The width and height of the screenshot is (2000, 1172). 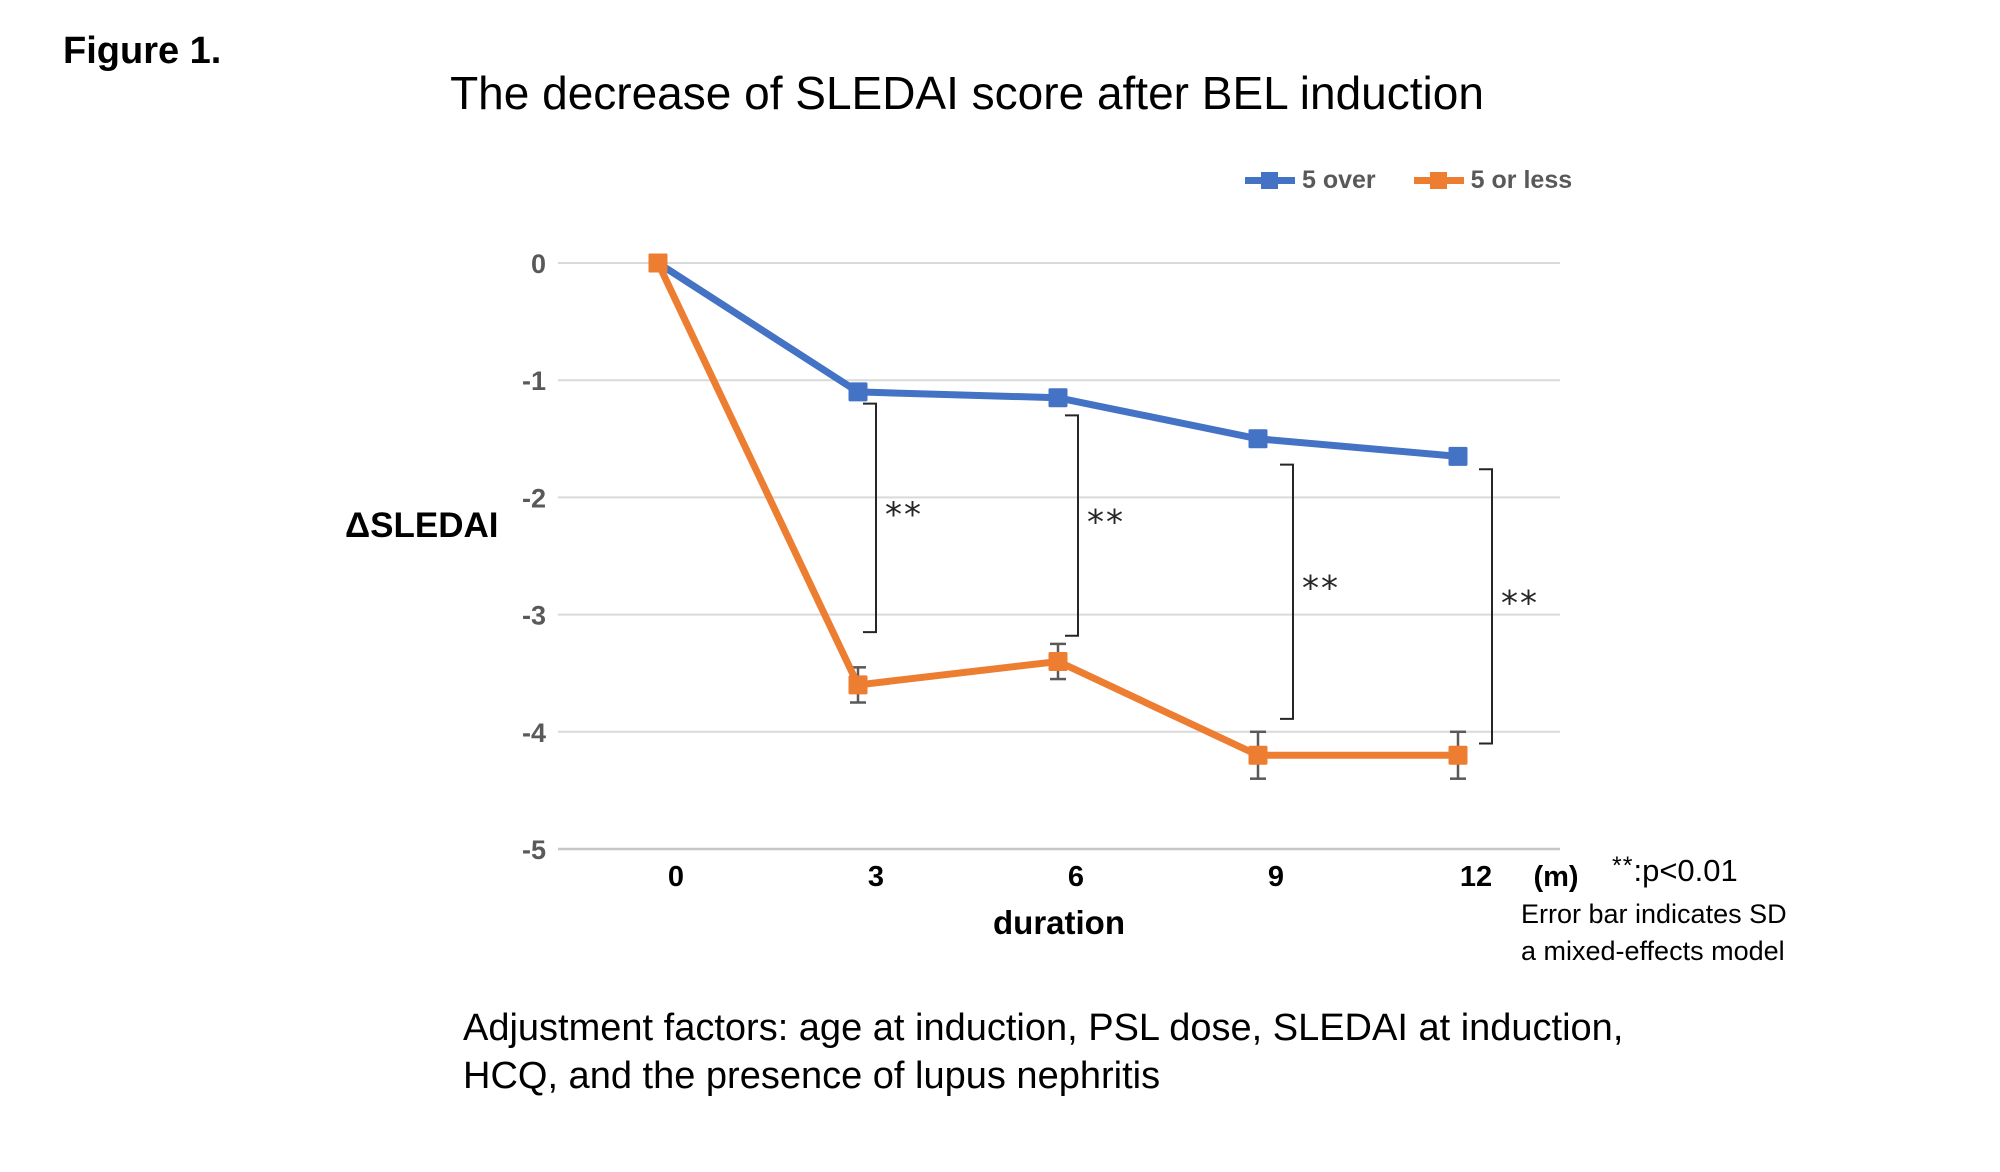 I want to click on error-bar-note: Error bar indicates SD, so click(x=1654, y=914).